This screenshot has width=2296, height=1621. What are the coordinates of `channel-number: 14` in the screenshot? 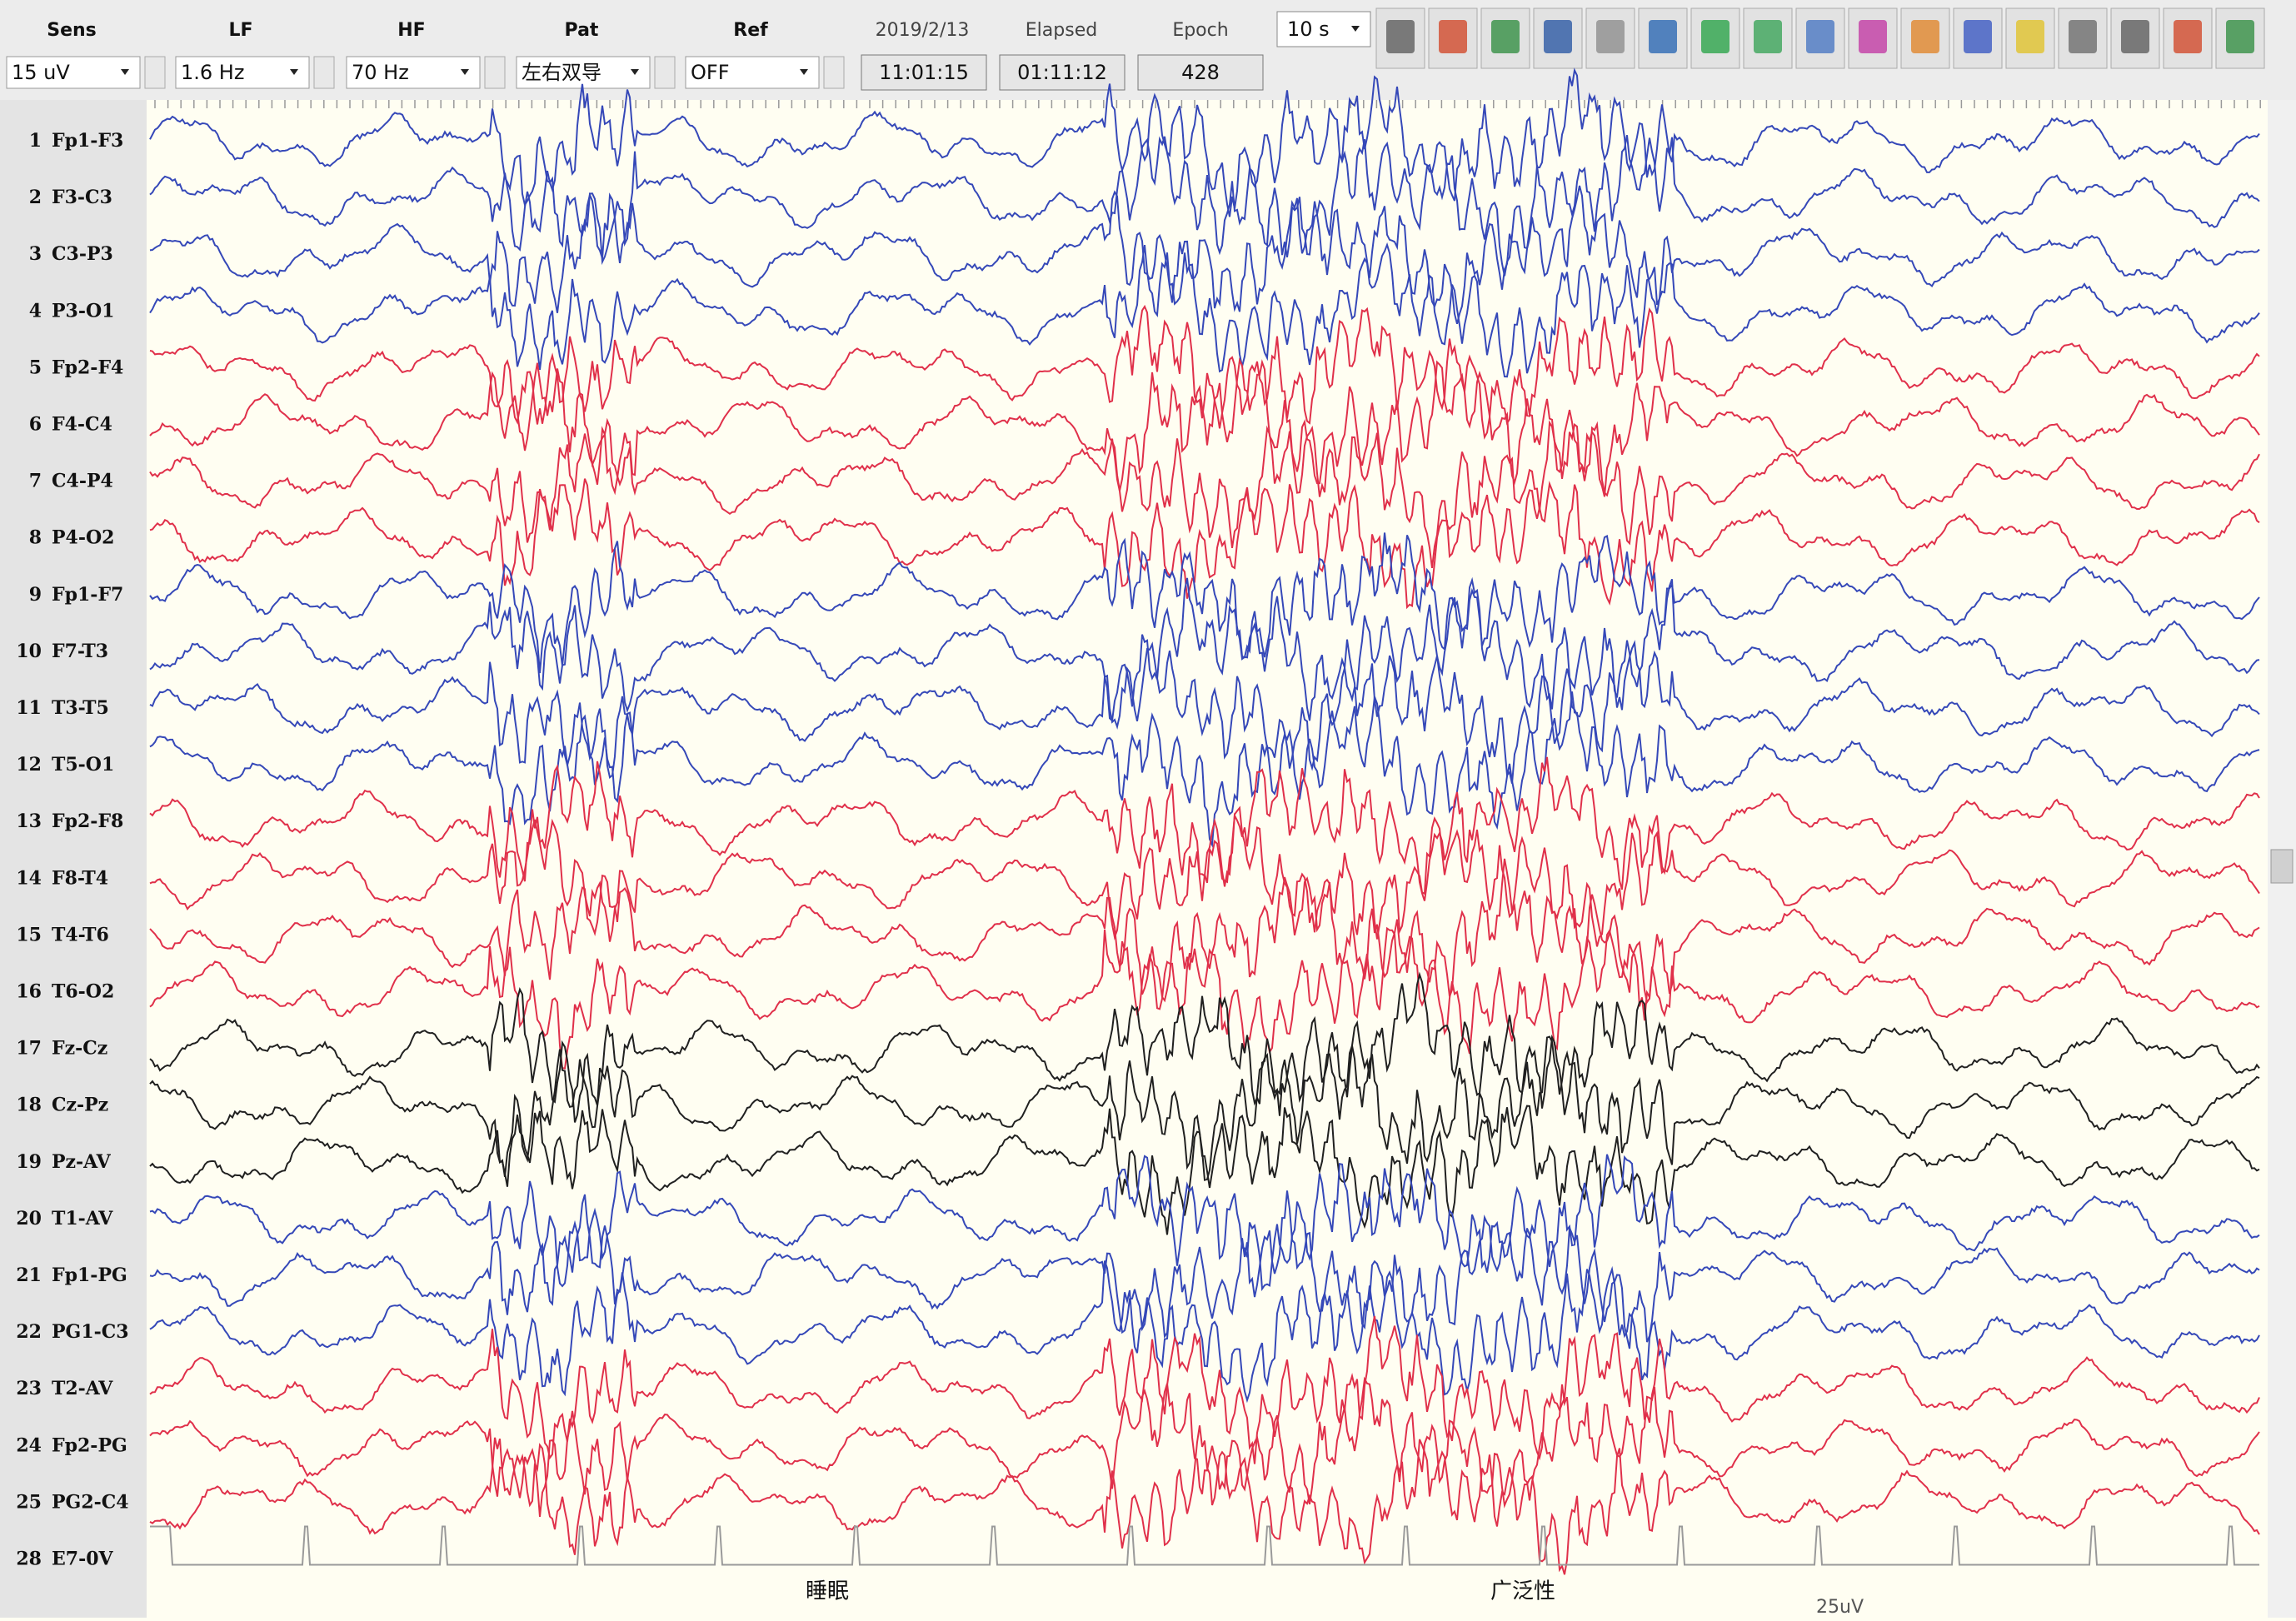 It's located at (29, 878).